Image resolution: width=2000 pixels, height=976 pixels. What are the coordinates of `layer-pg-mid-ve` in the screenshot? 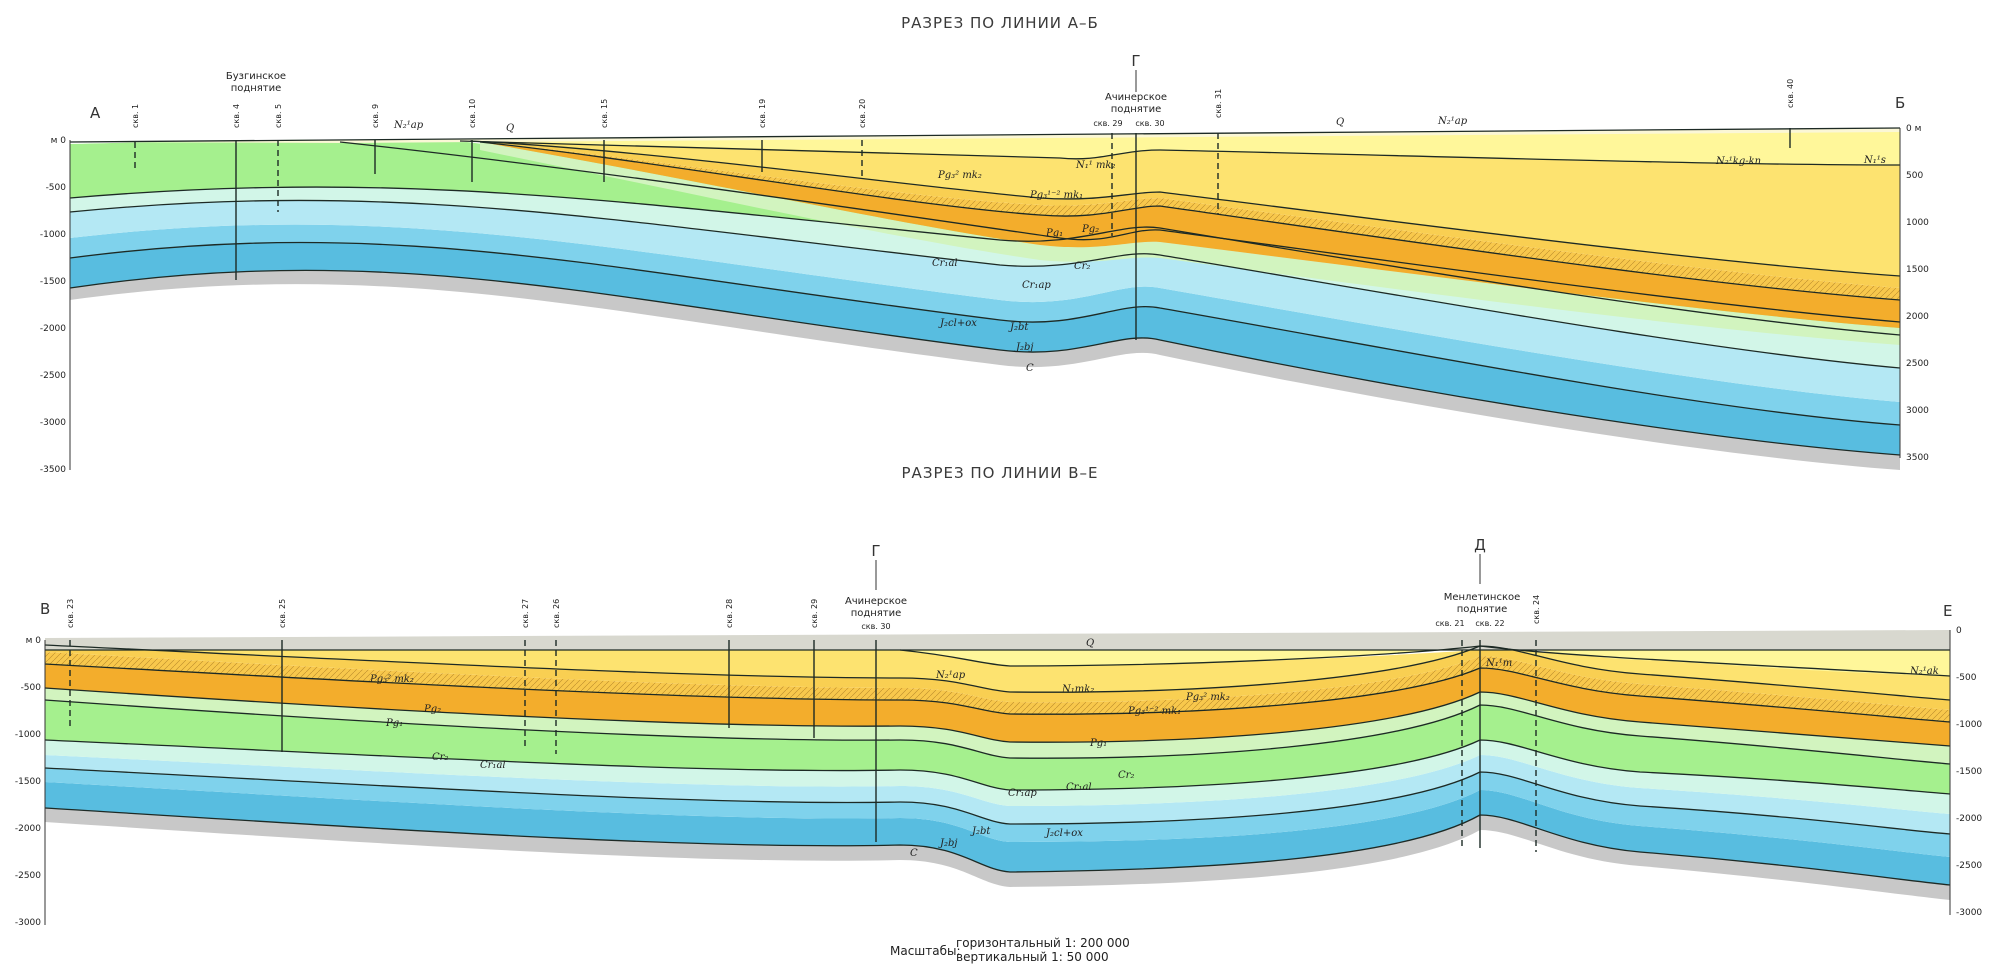 It's located at (997, 677).